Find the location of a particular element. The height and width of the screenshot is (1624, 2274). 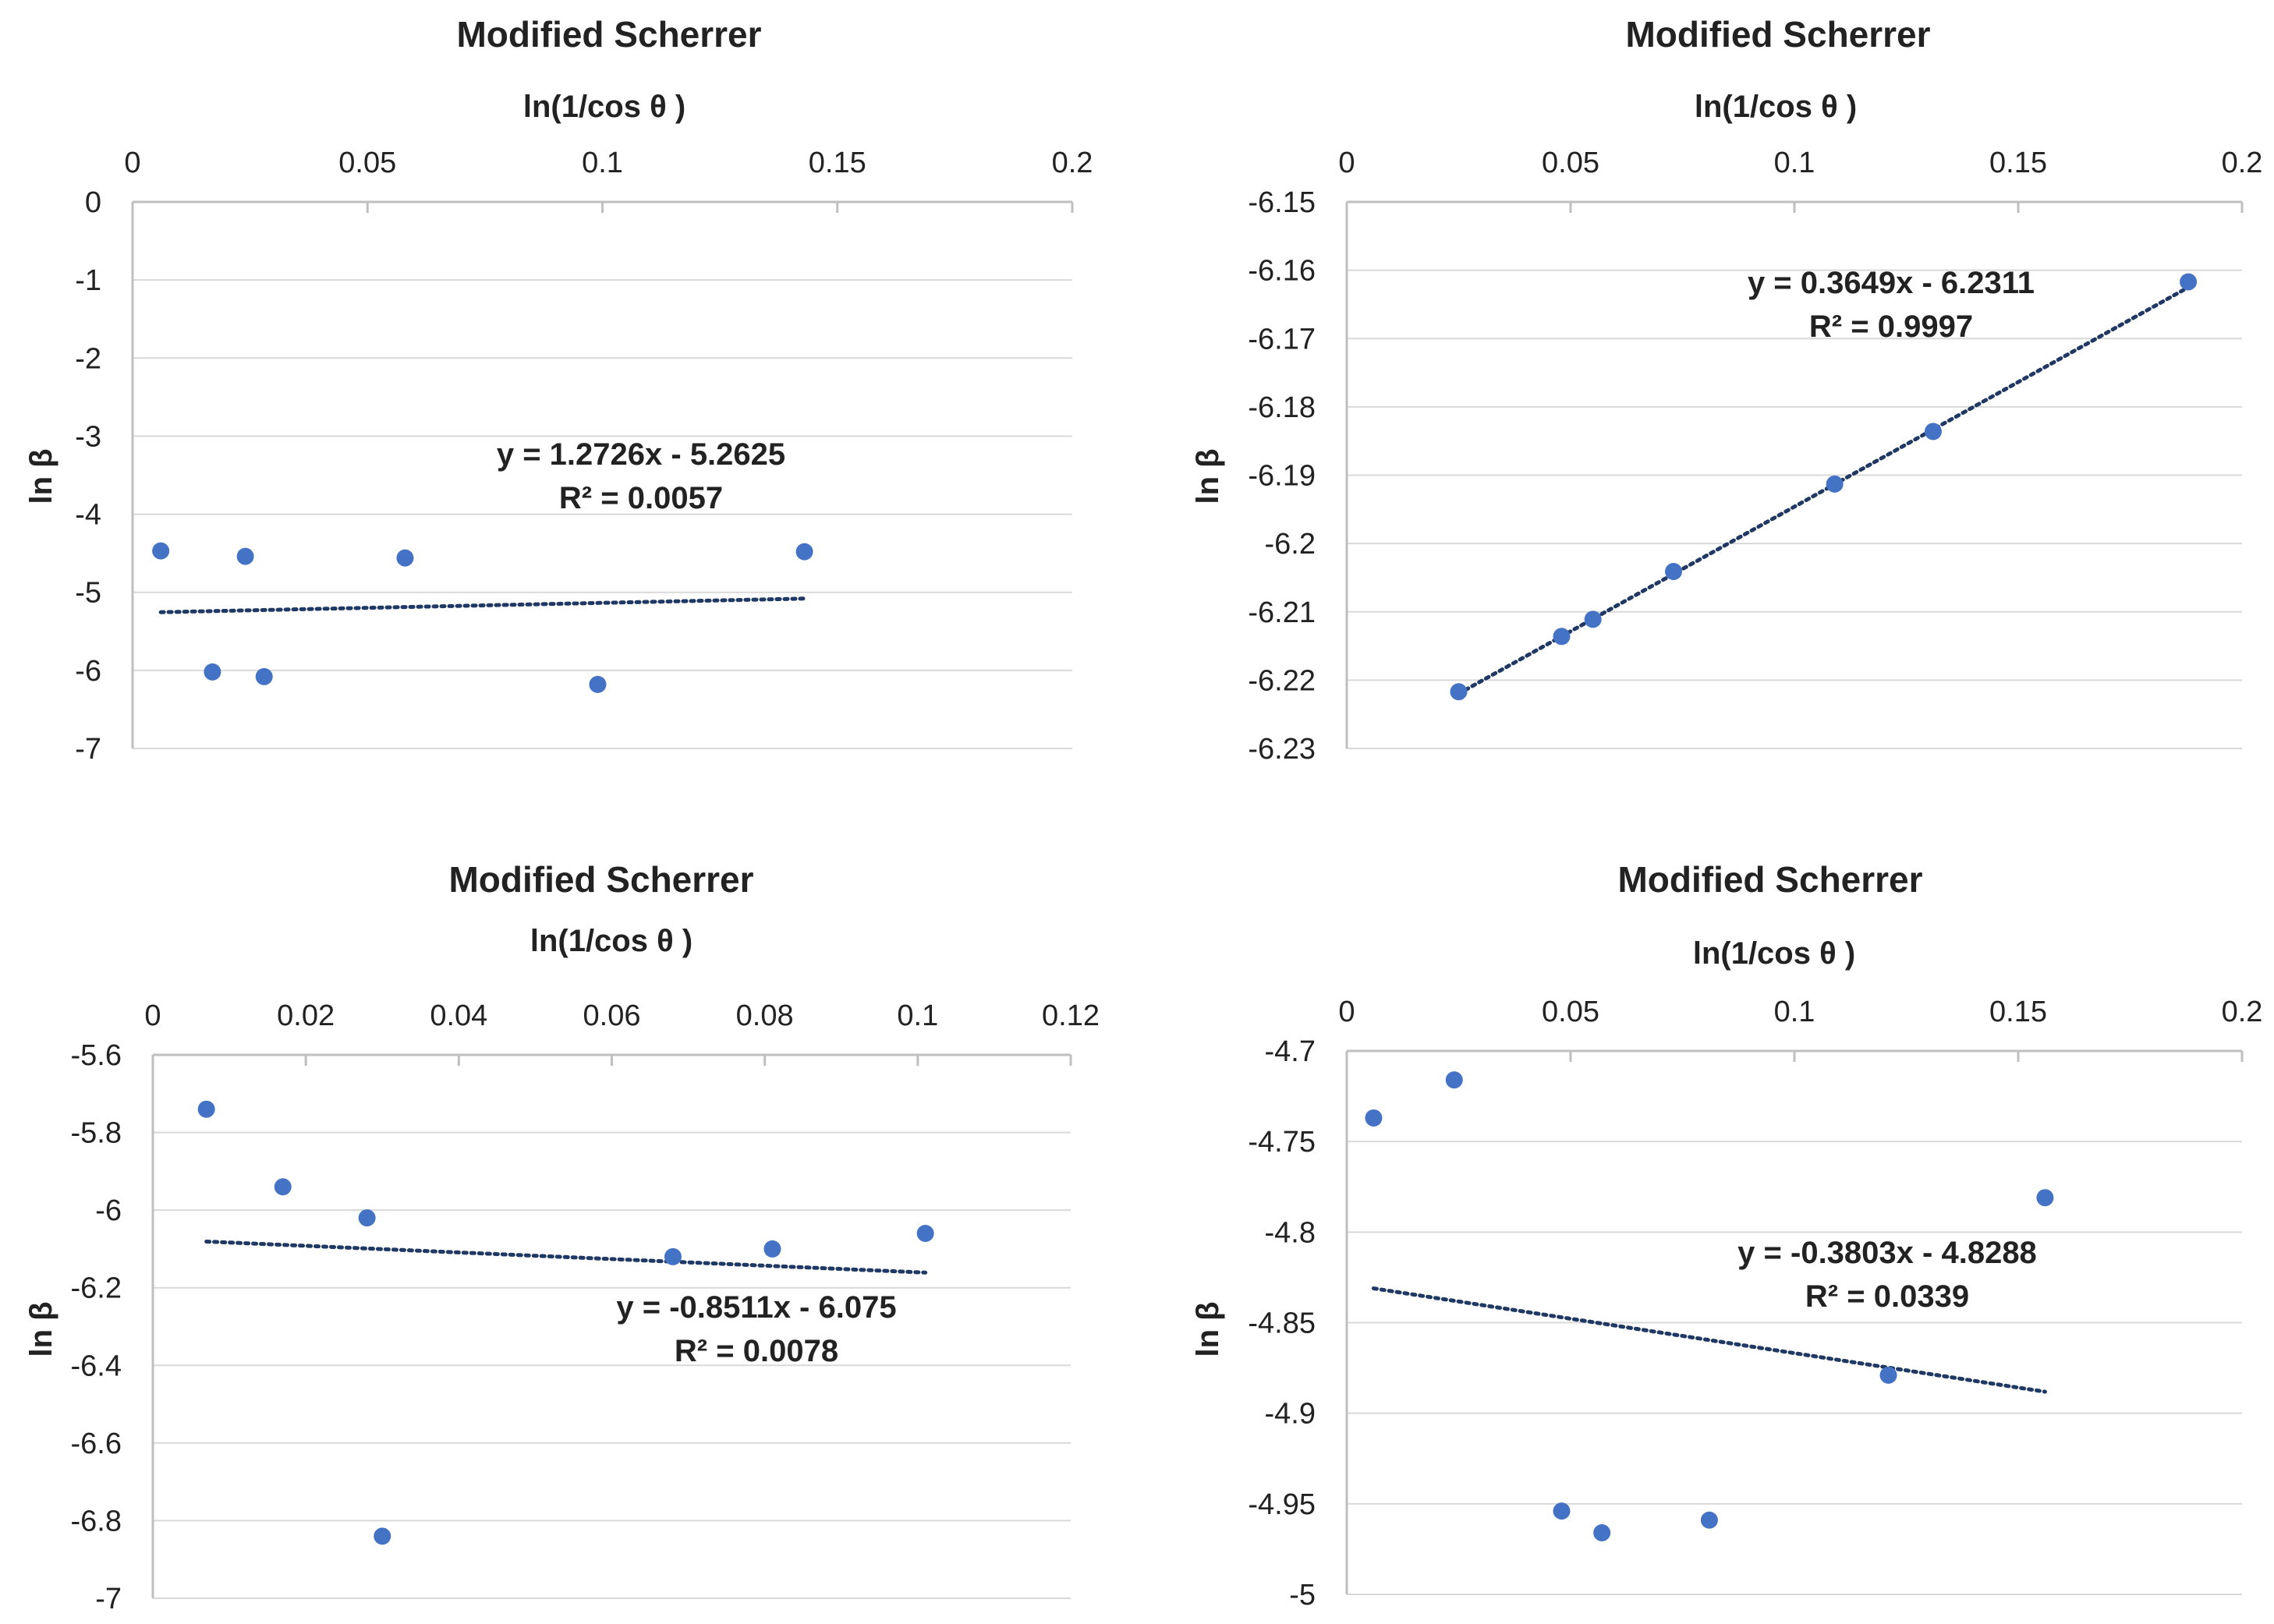

trendline-equation: y = -0.3803x - 4.8288 is located at coordinates (1887, 1253).